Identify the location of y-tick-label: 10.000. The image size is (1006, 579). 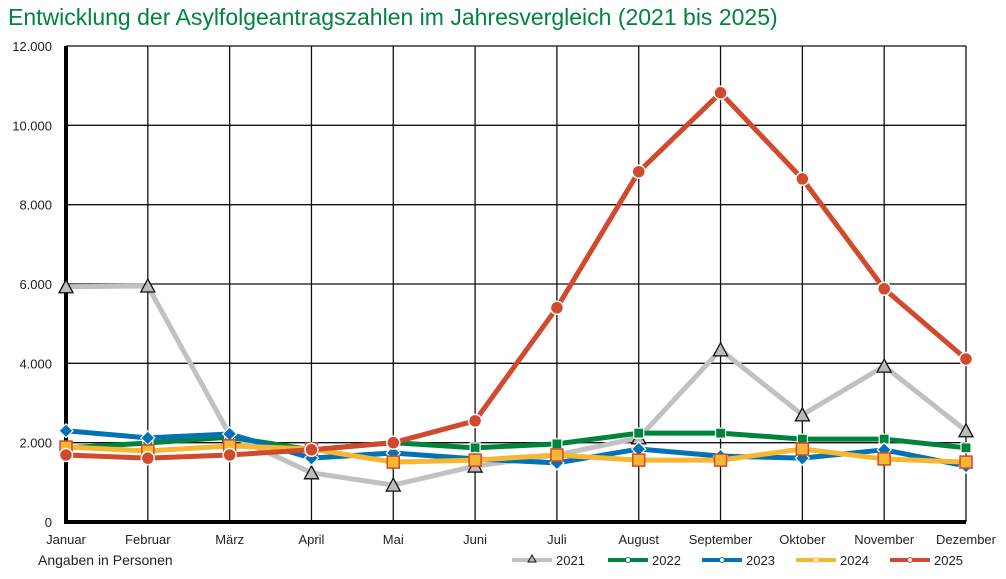
(32, 125).